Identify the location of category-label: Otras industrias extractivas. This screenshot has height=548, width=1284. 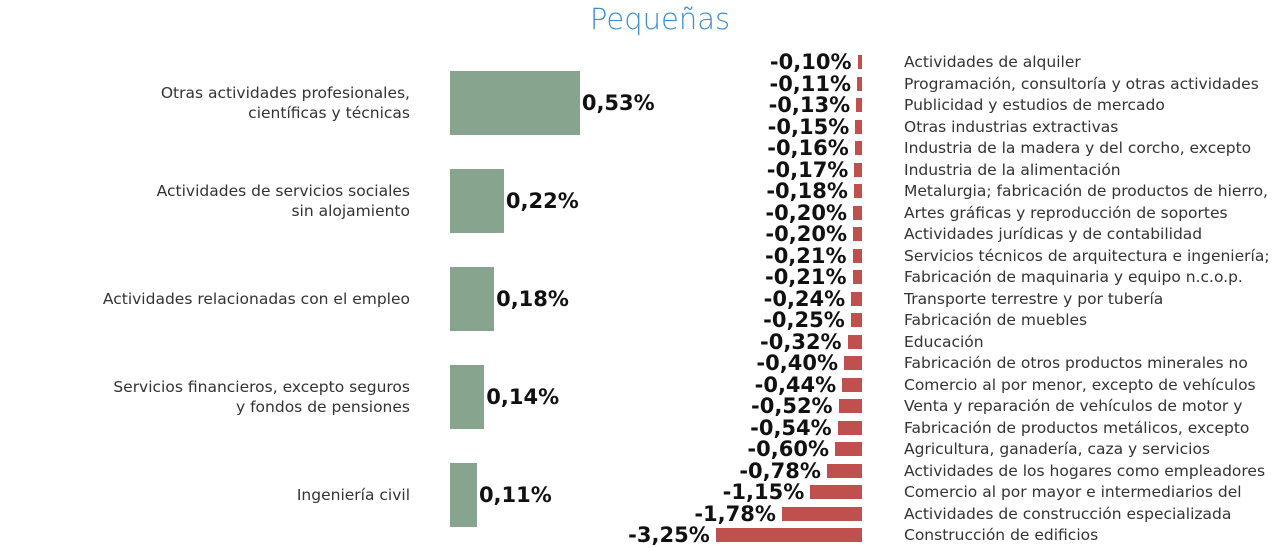
(1011, 126).